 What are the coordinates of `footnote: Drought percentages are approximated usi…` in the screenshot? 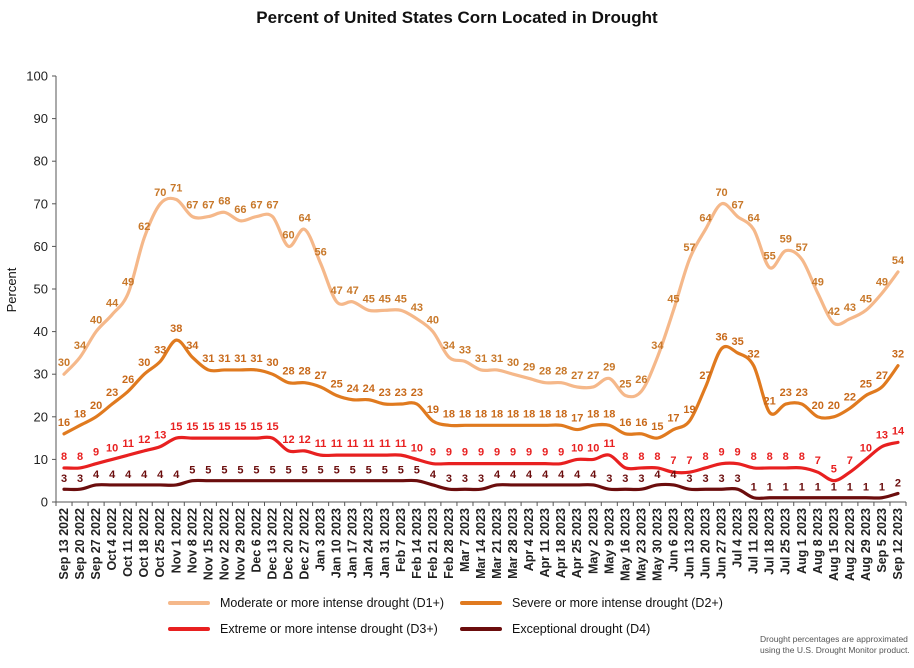 It's located at (835, 644).